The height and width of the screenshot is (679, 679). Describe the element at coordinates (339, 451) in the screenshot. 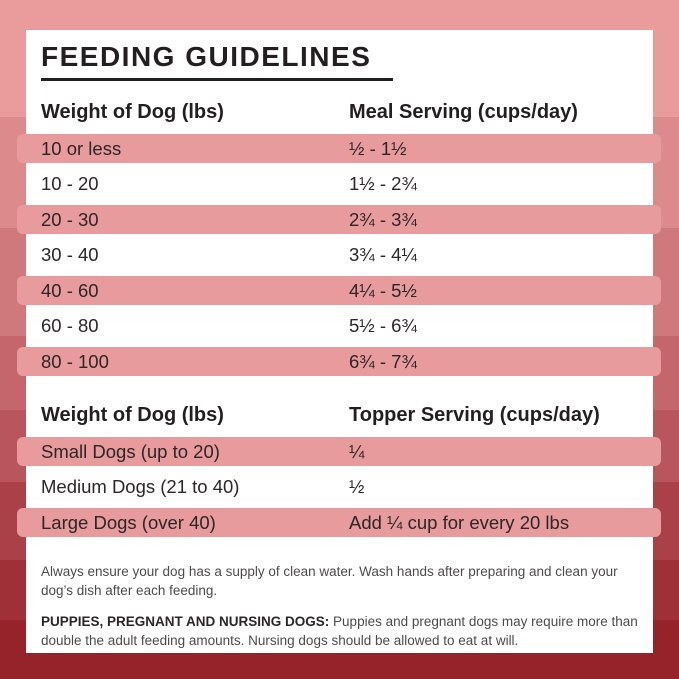

I see `table-row: Small Dogs (up to 20) ¼` at that location.